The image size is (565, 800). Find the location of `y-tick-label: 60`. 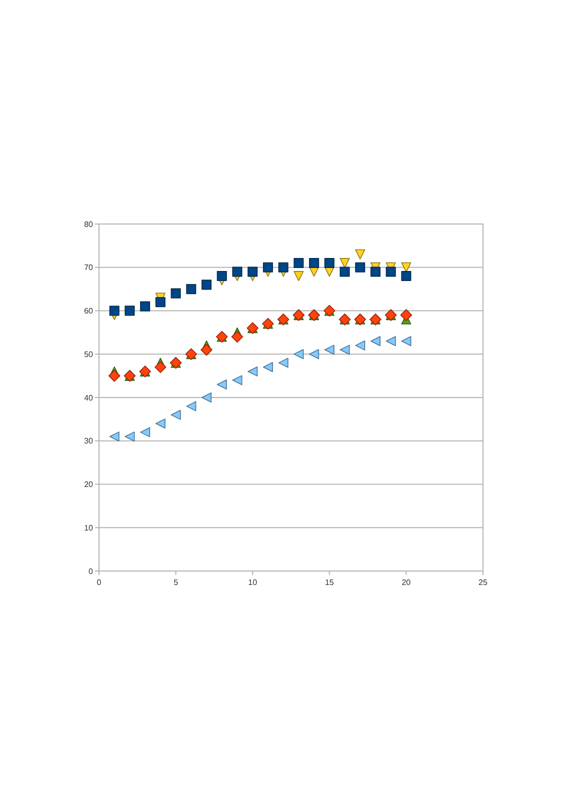

y-tick-label: 60 is located at coordinates (89, 311).